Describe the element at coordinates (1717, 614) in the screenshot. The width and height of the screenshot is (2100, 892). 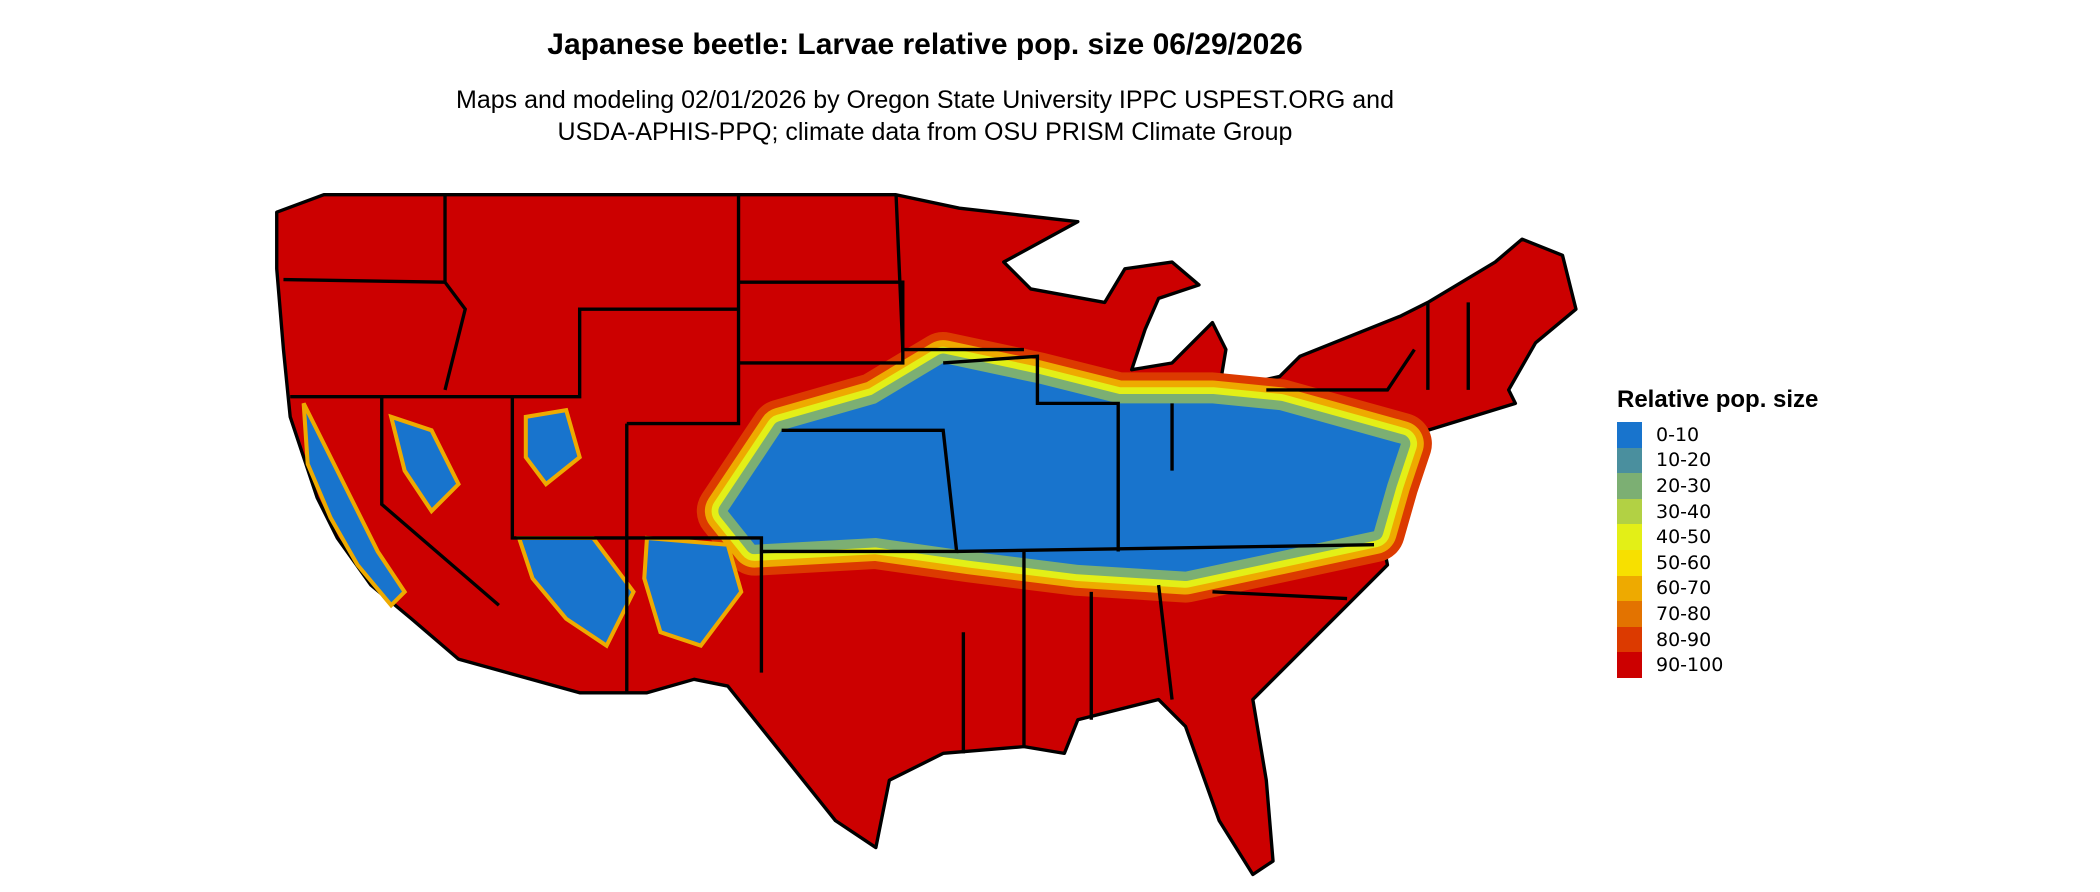
I see `legend-item: 70-80` at that location.